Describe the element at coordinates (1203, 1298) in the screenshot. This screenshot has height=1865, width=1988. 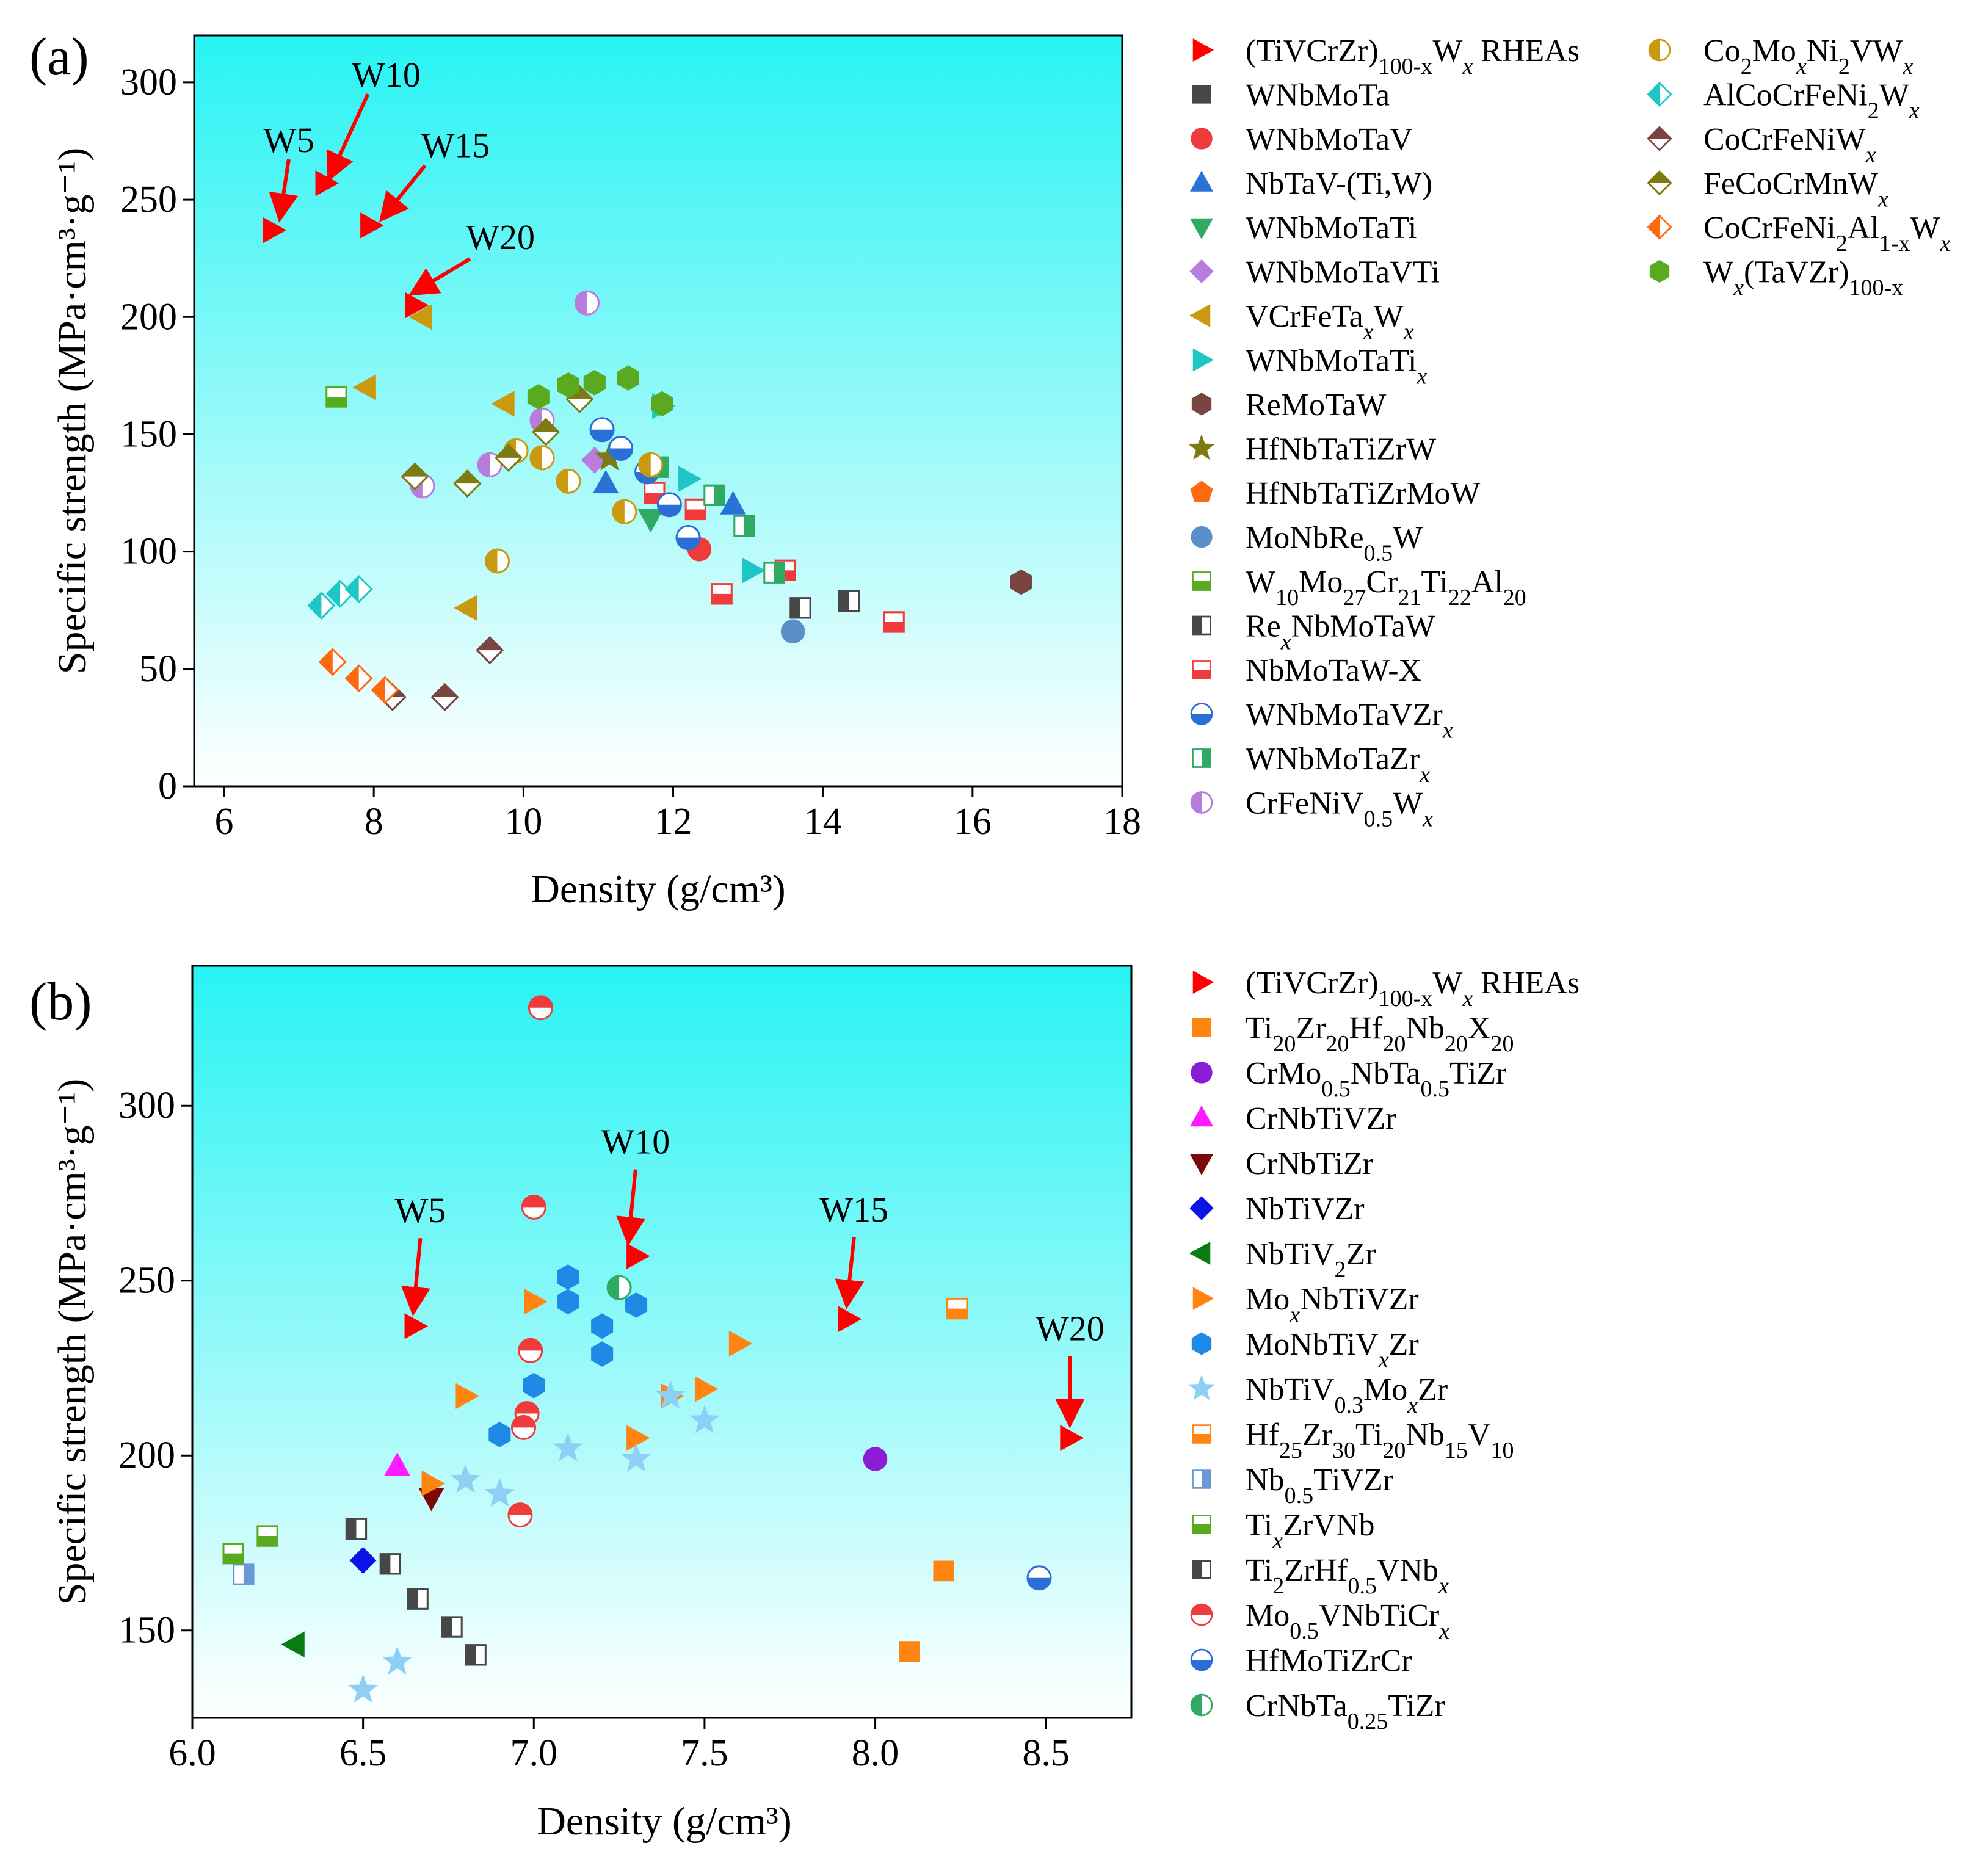
I see `legend-marker-moxnbtivzr` at that location.